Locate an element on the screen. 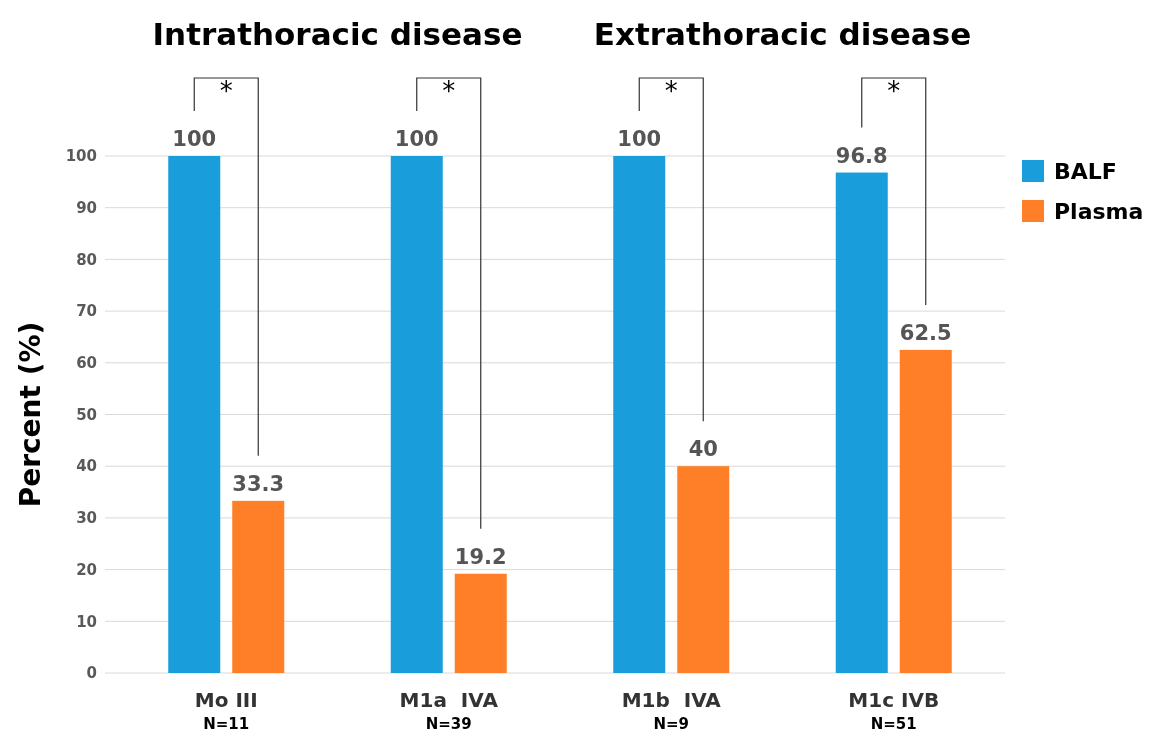  data-label: 96.8 is located at coordinates (861, 155).